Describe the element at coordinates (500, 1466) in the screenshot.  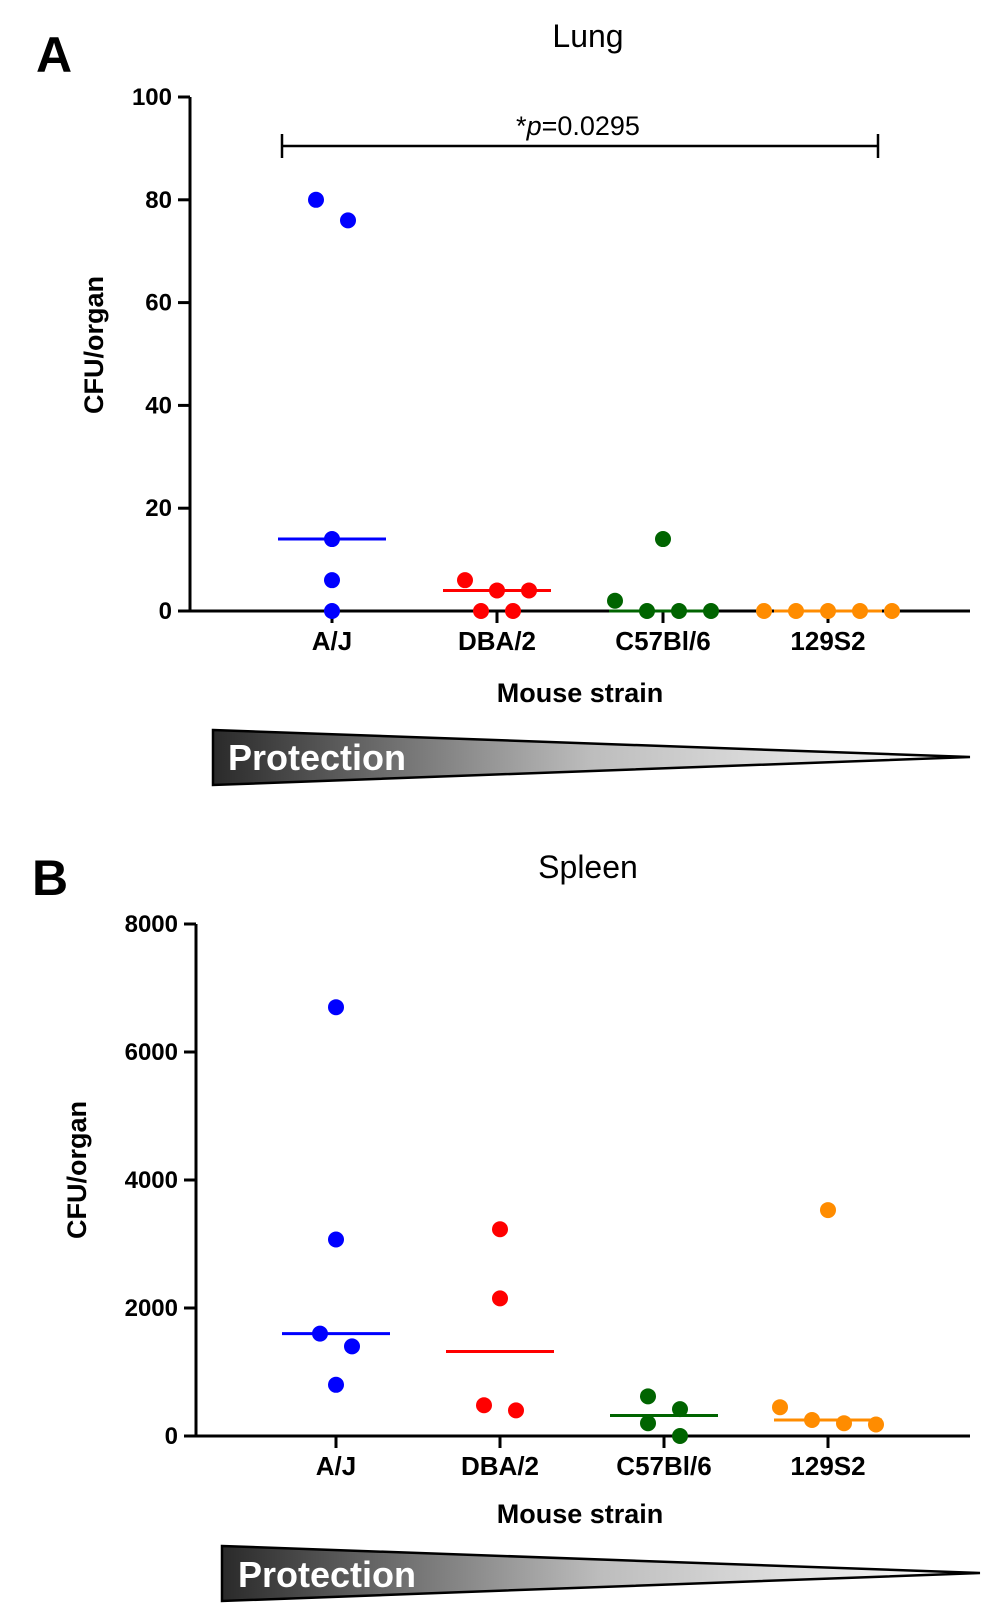
I see `spleen-x-tick-label: DBA/2` at that location.